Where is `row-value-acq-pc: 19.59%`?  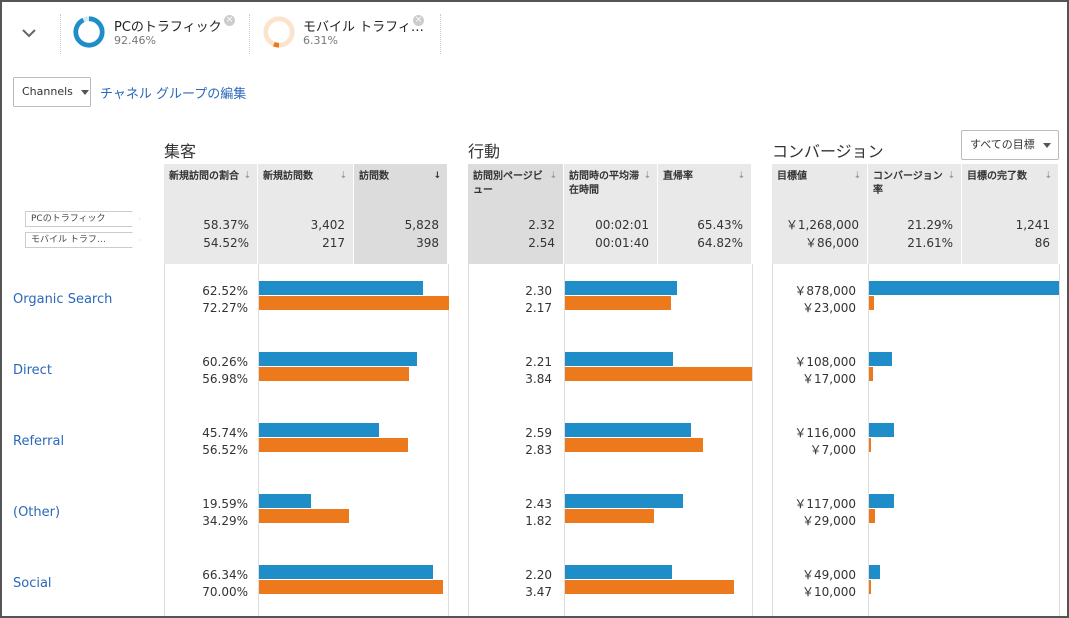 row-value-acq-pc: 19.59% is located at coordinates (225, 504).